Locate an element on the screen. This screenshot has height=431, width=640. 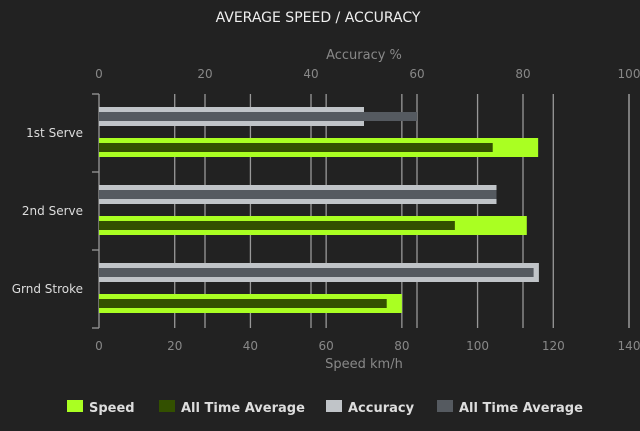
top-axis-label: Accuracy % is located at coordinates (364, 55).